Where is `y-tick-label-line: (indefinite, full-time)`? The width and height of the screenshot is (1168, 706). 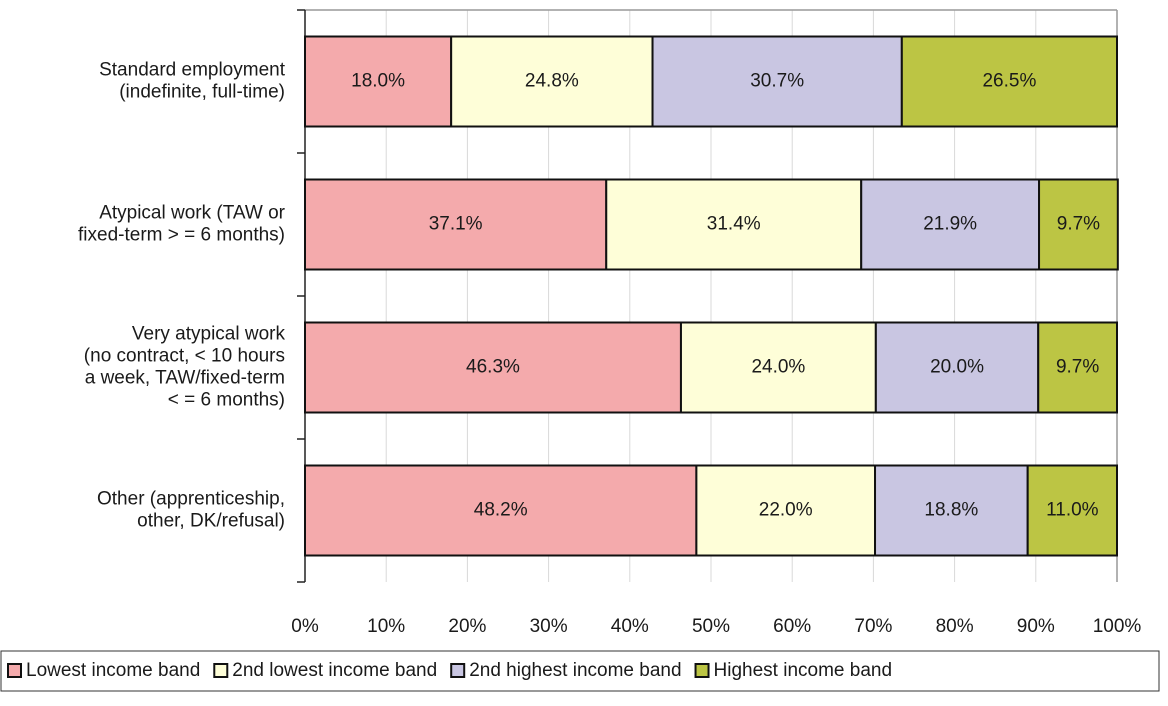
y-tick-label-line: (indefinite, full-time) is located at coordinates (202, 92).